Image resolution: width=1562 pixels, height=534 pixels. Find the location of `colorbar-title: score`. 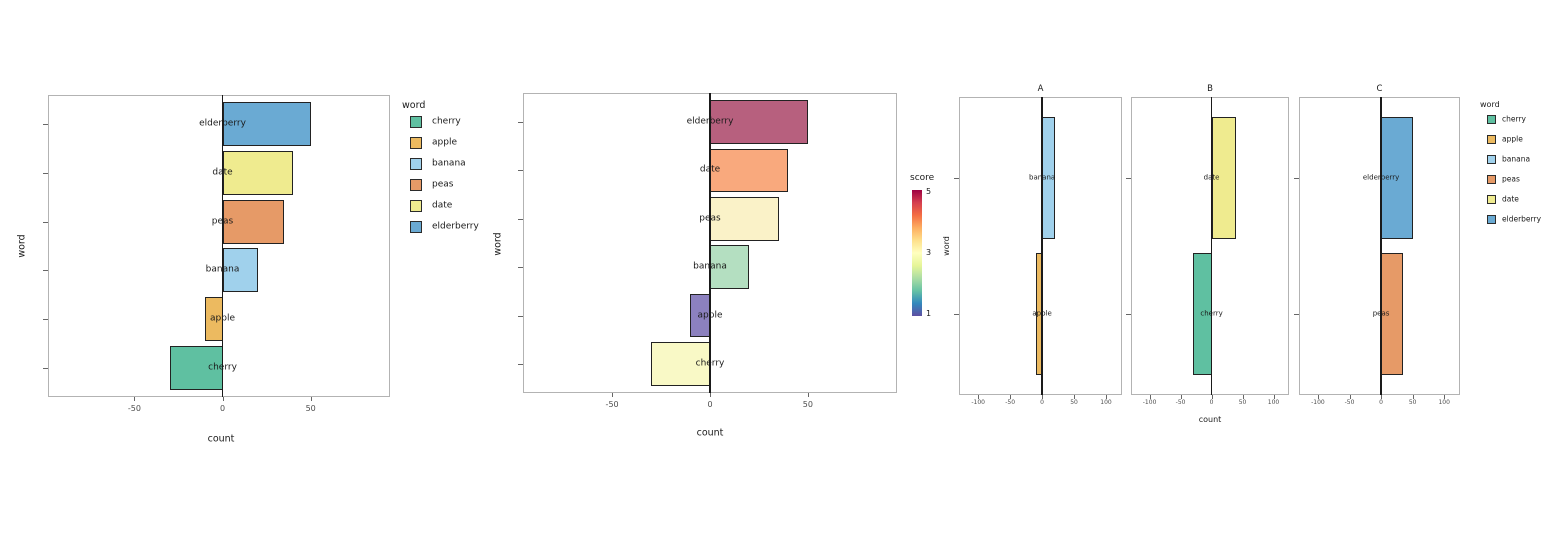

colorbar-title: score is located at coordinates (922, 178).